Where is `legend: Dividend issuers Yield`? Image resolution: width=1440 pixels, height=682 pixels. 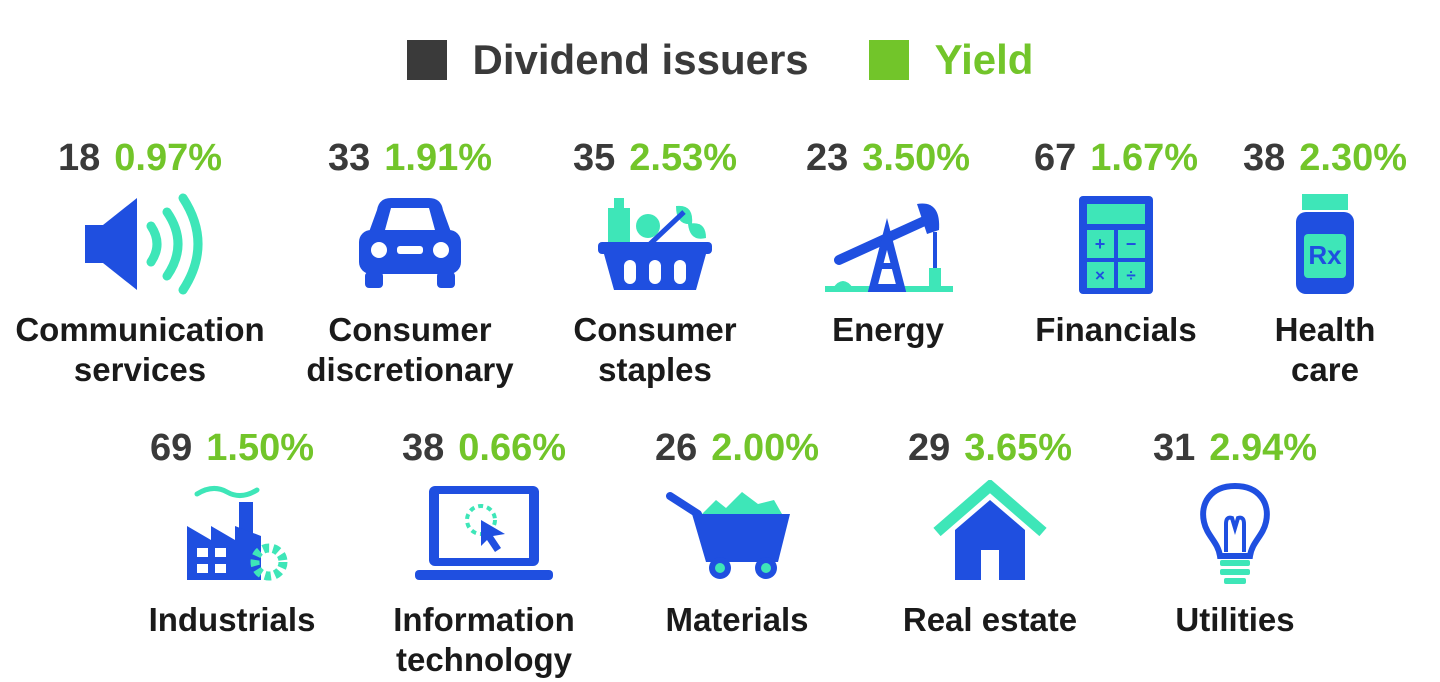
legend: Dividend issuers Yield is located at coordinates (720, 60).